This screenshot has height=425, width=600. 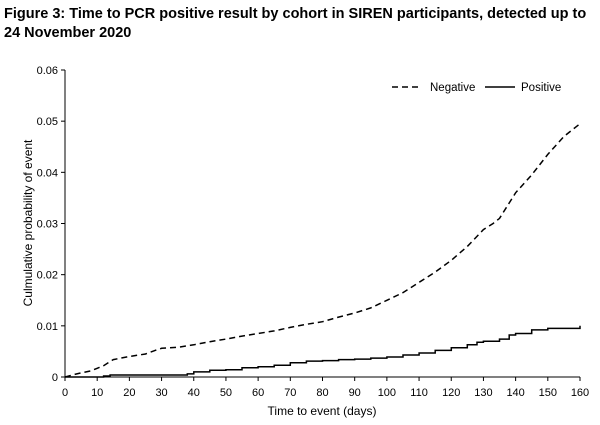 What do you see at coordinates (47, 71) in the screenshot?
I see `y-tick-label: 0.06` at bounding box center [47, 71].